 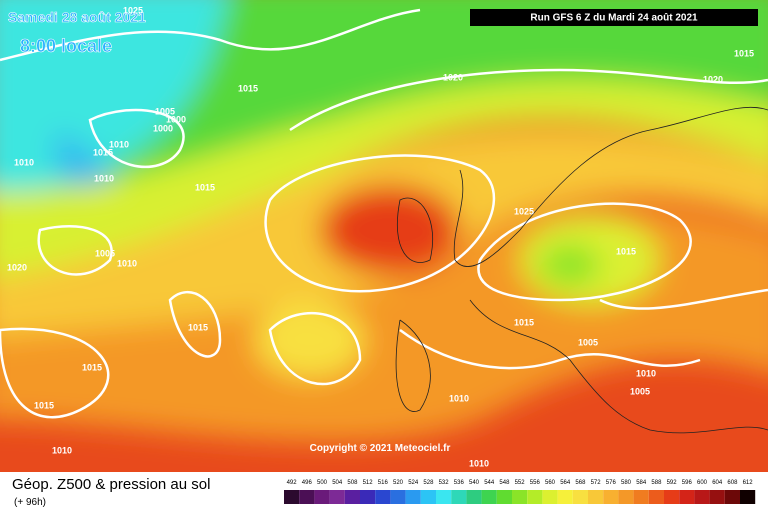 I want to click on lead-time: (+ 96h), so click(x=30, y=502).